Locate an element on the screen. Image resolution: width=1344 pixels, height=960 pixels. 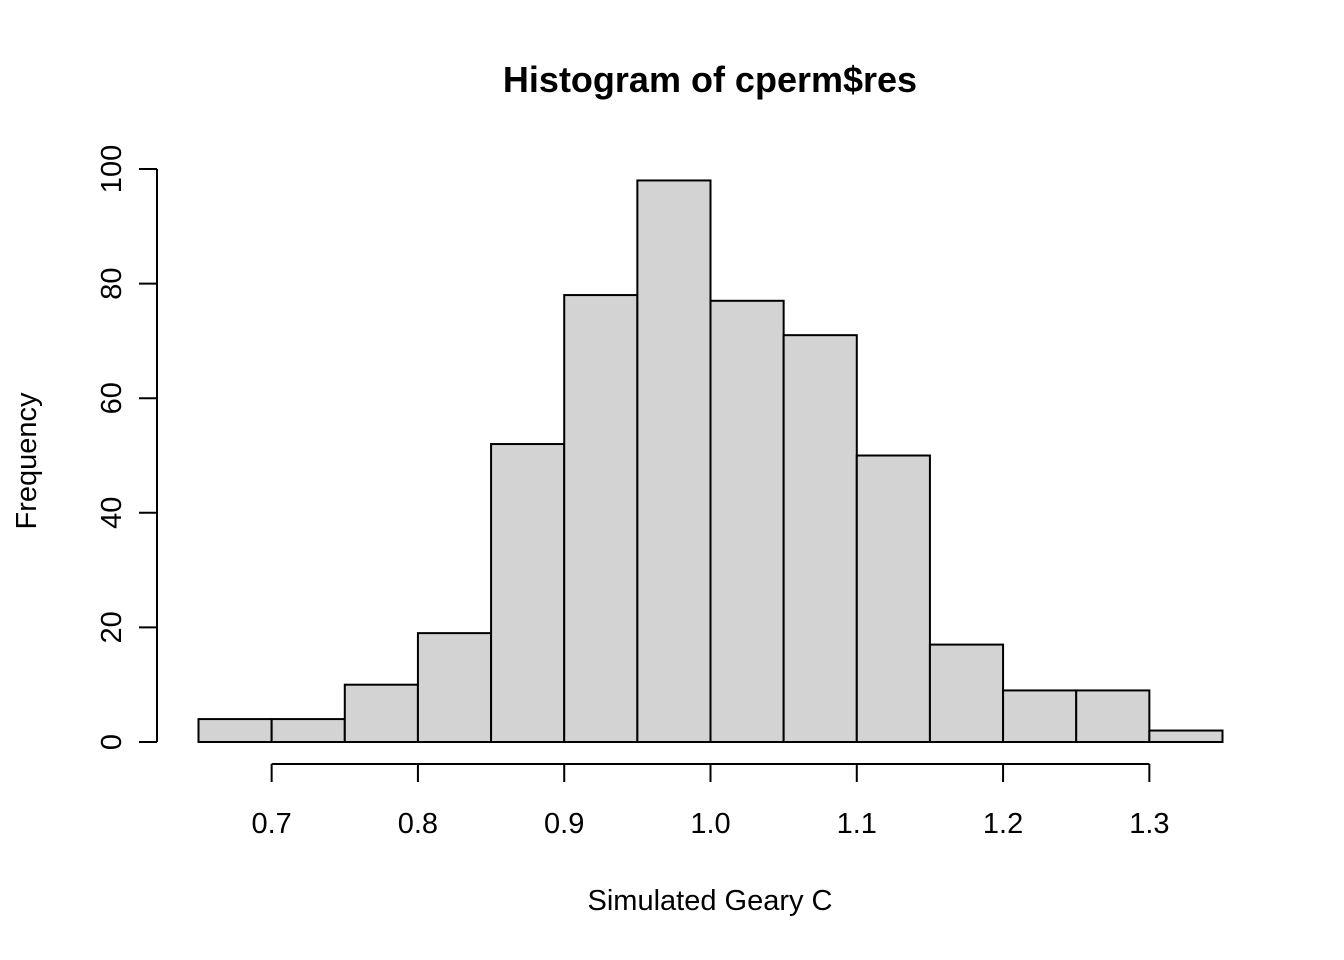
y-tick-label-0: 0 is located at coordinates (112, 742).